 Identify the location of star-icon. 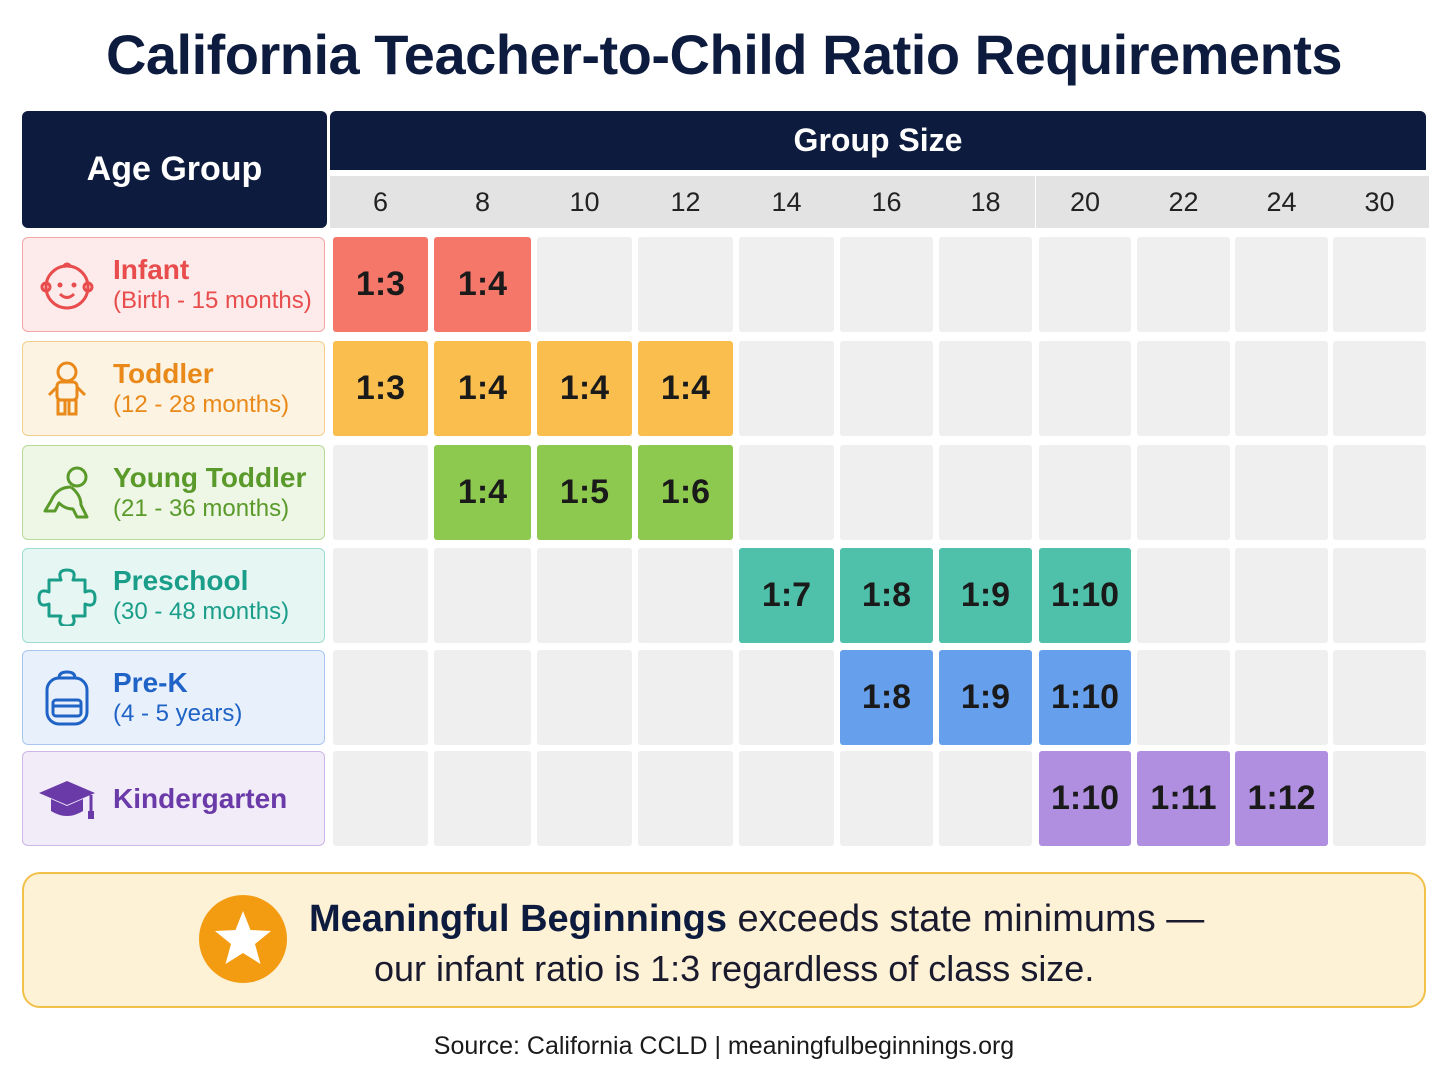
(243, 939).